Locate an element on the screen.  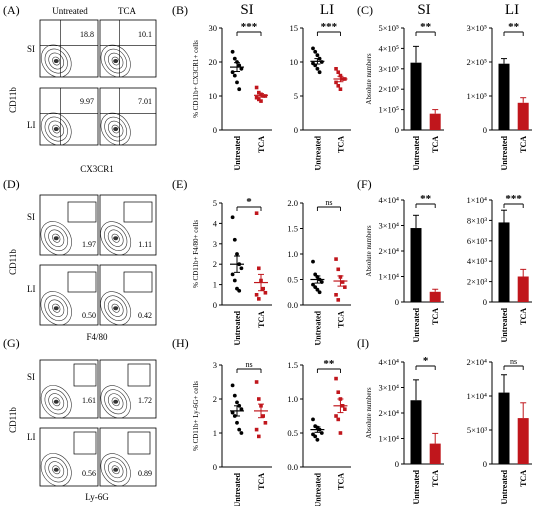
chart-panel-e: 0.0 0.5 1.0 1.5 2.0 Untreated TCA ns is located at coordinates (319, 272).